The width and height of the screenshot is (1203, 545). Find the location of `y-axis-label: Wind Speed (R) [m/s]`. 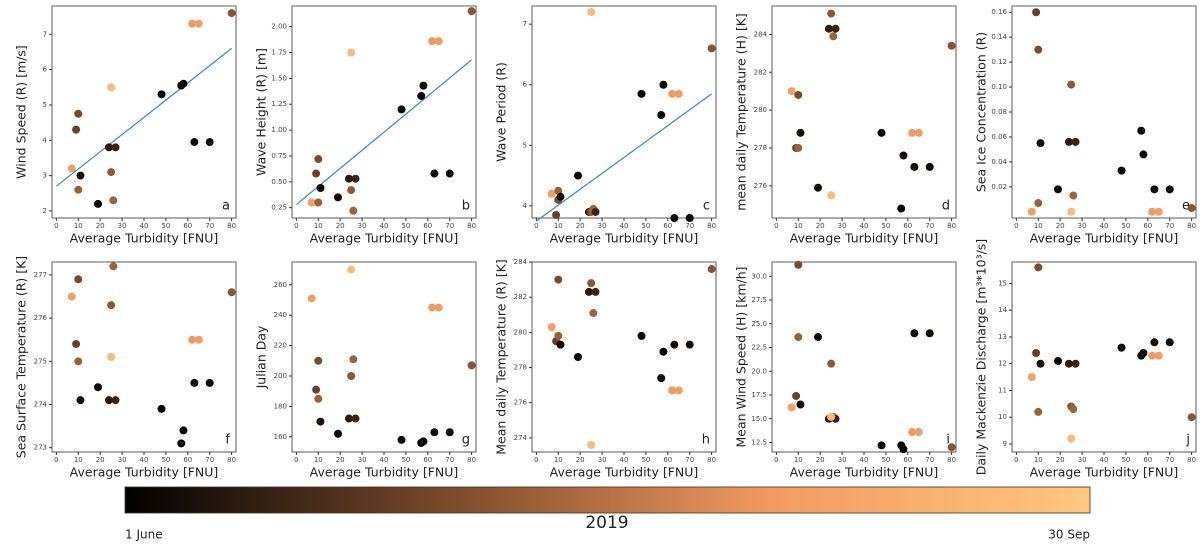

y-axis-label: Wind Speed (R) [m/s] is located at coordinates (21, 112).